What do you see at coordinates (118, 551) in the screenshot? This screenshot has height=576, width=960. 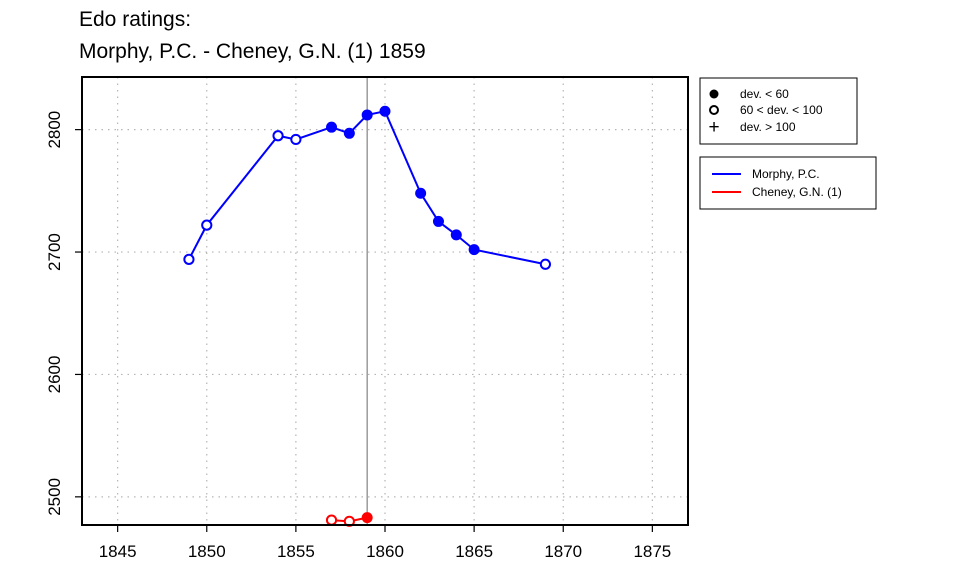 I see `x-tick-label: 1845` at bounding box center [118, 551].